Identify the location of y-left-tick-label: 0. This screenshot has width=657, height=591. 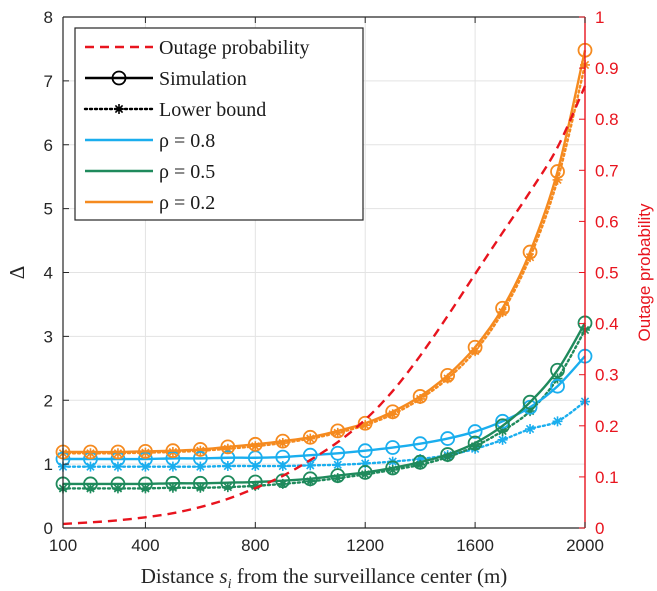
(48, 528).